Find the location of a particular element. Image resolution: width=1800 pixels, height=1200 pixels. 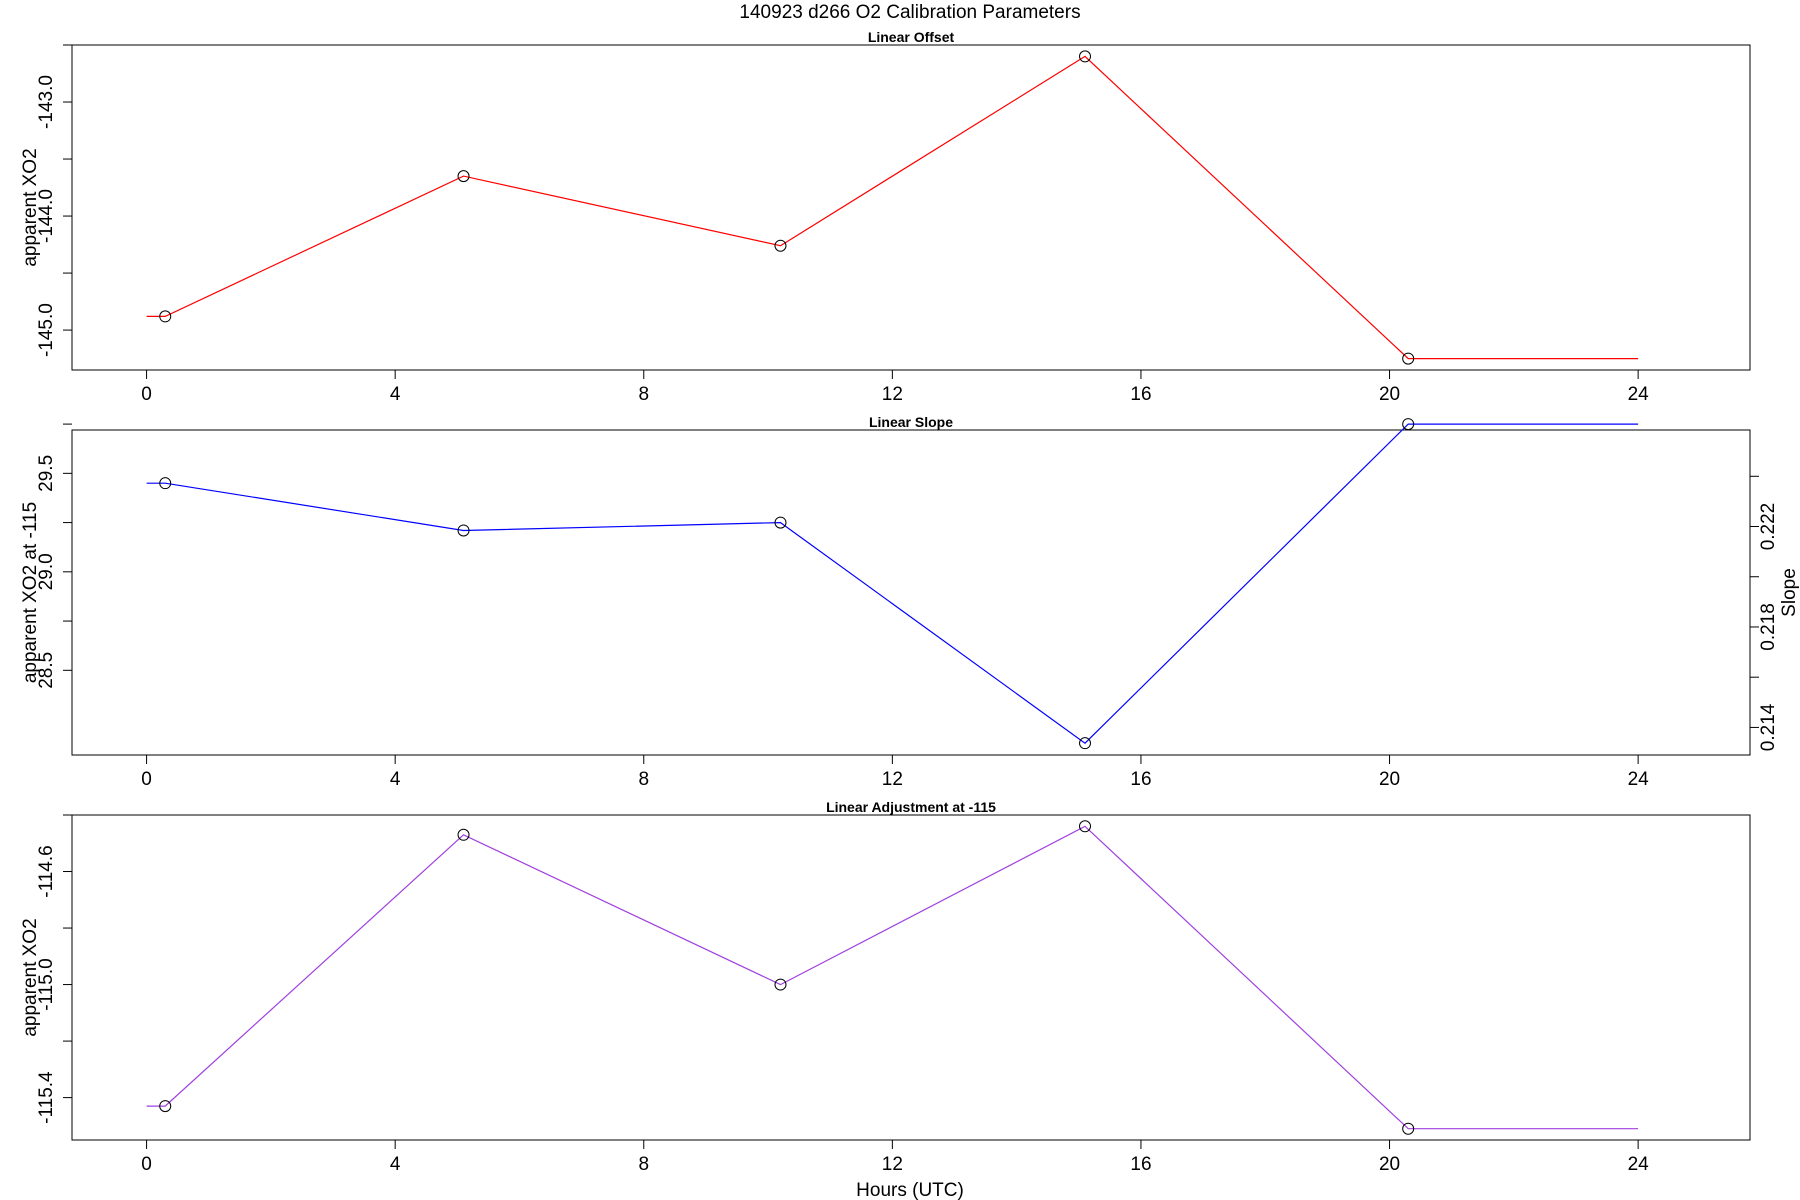

y-tick-label: 29.5 is located at coordinates (46, 473).